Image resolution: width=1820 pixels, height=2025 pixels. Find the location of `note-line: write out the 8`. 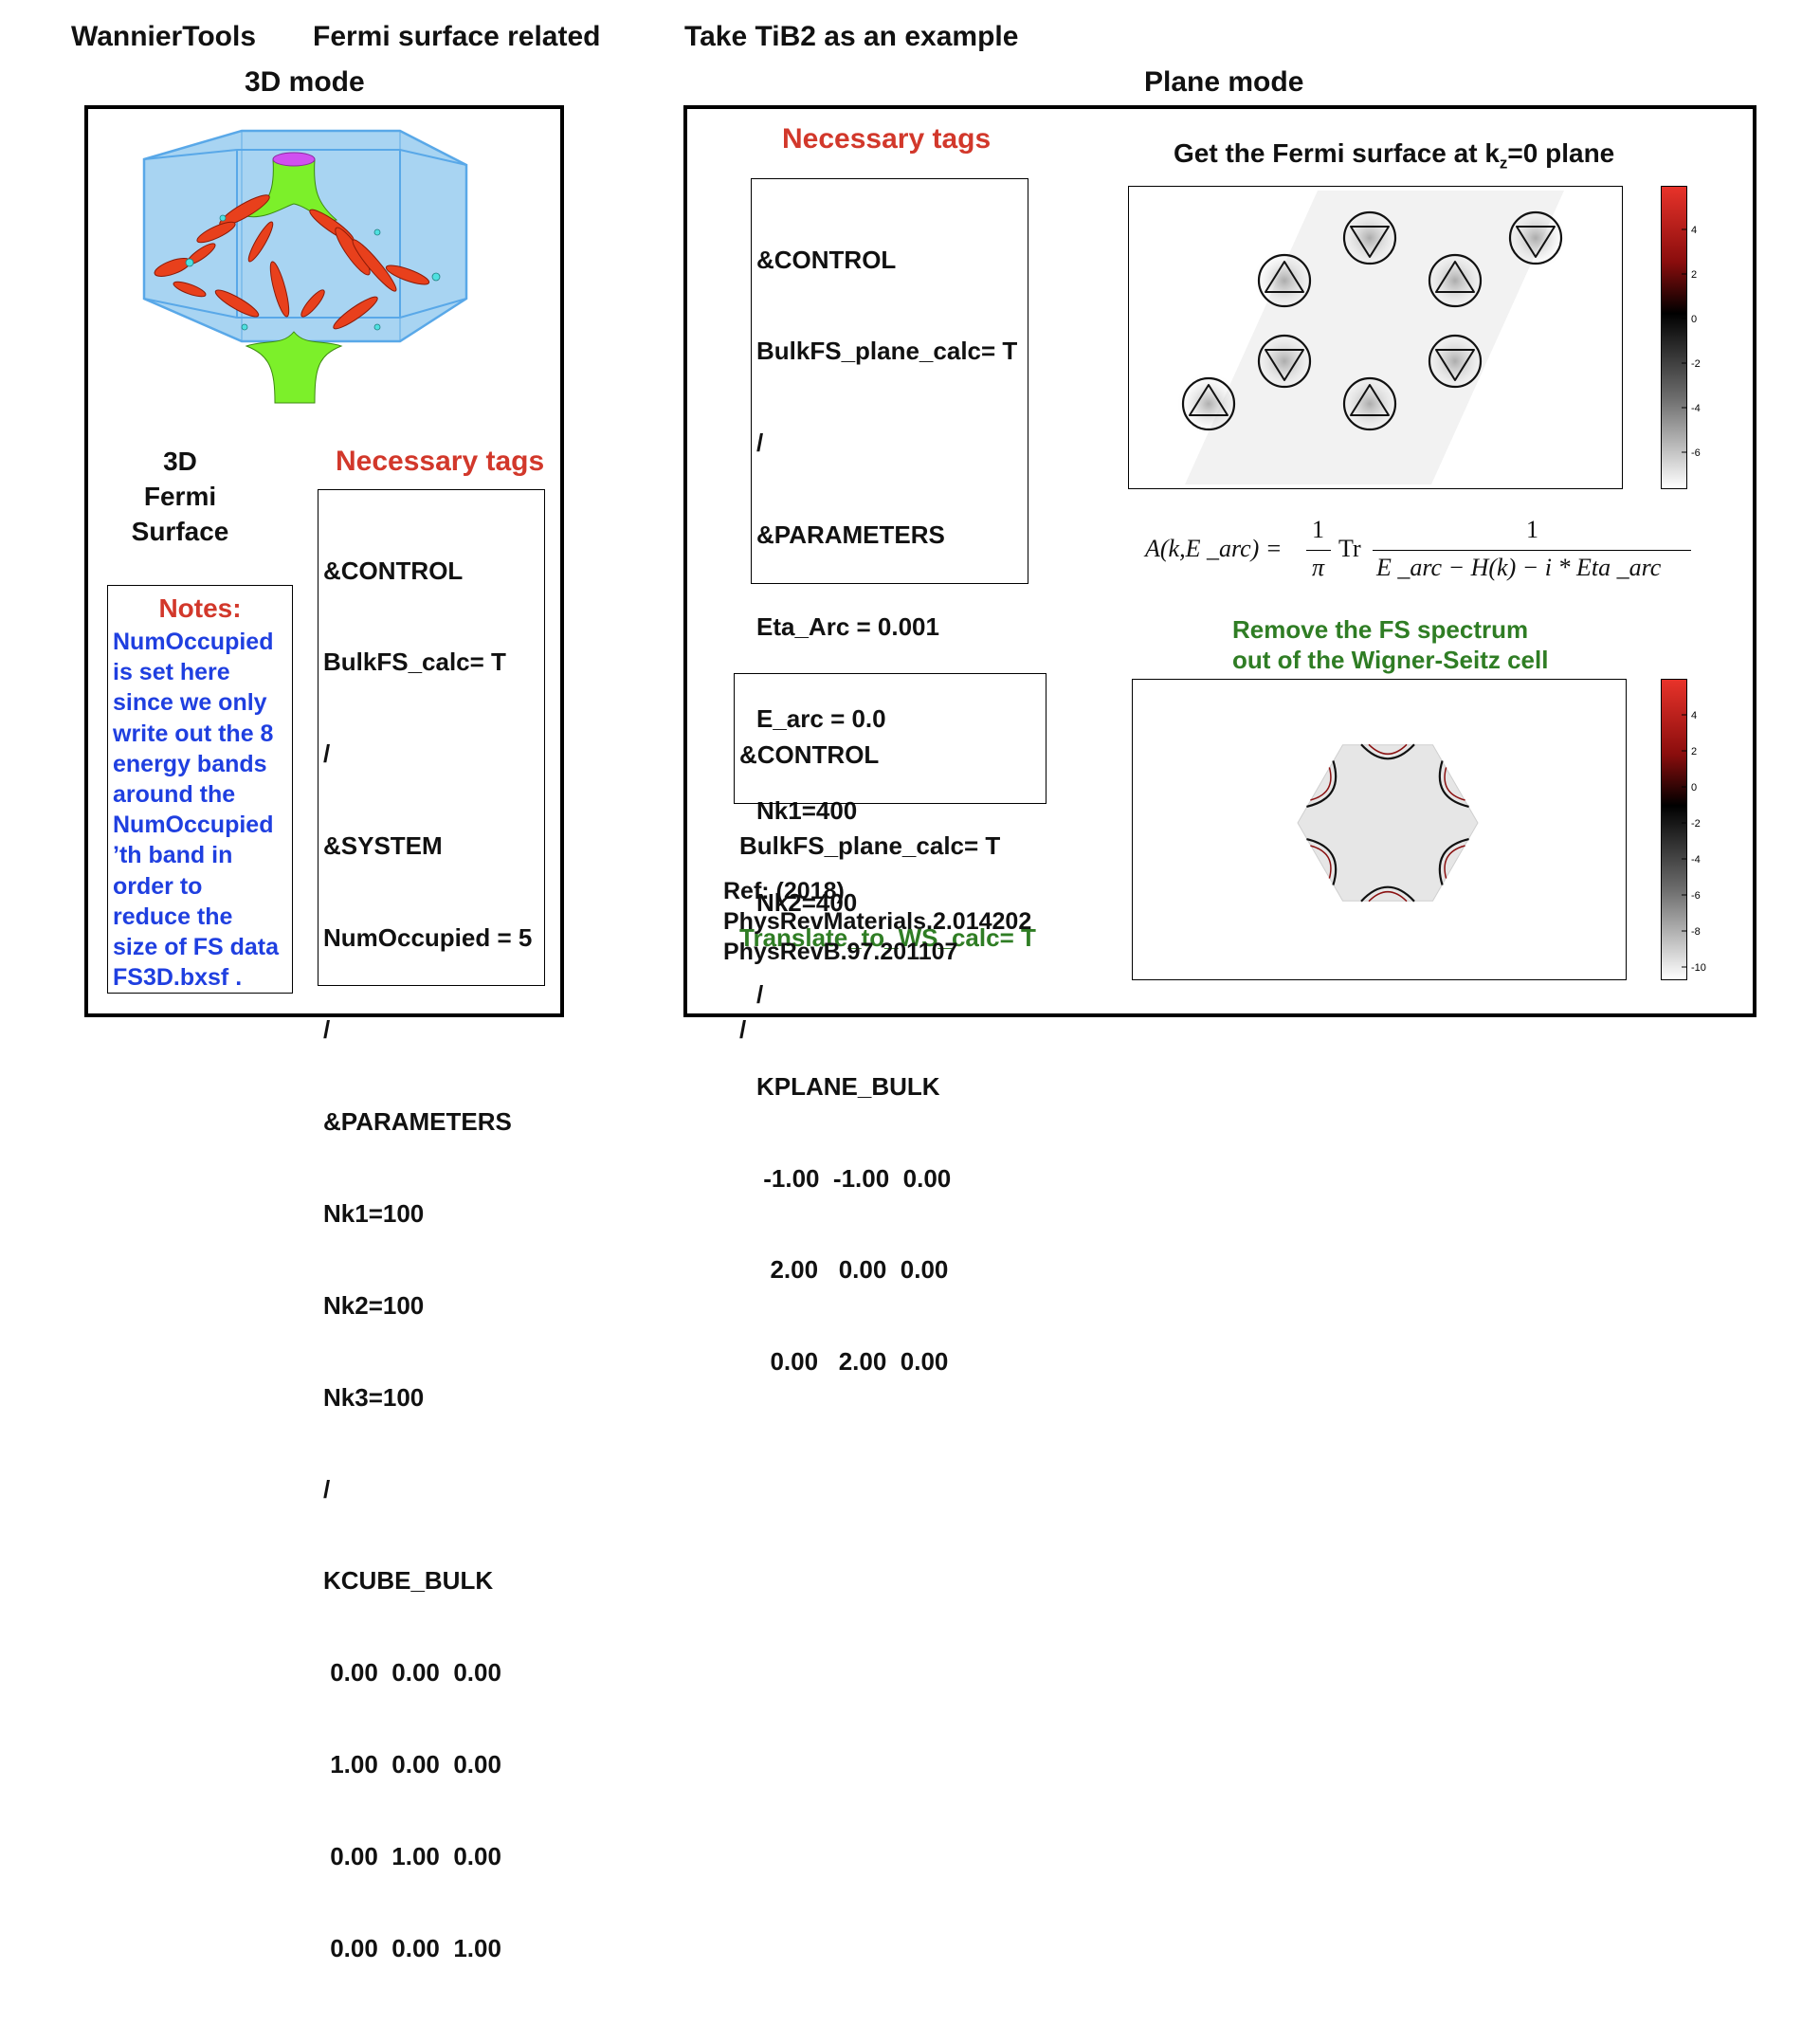

note-line: write out the 8 is located at coordinates (193, 733).